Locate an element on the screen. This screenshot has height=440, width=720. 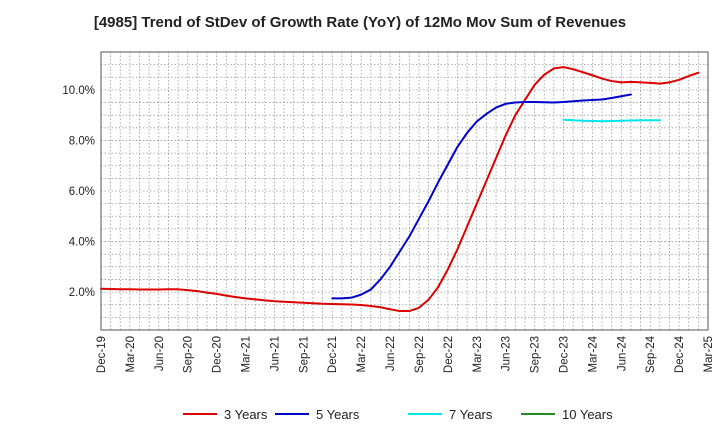
legend-label-3-years: 3 Years is located at coordinates (246, 414).